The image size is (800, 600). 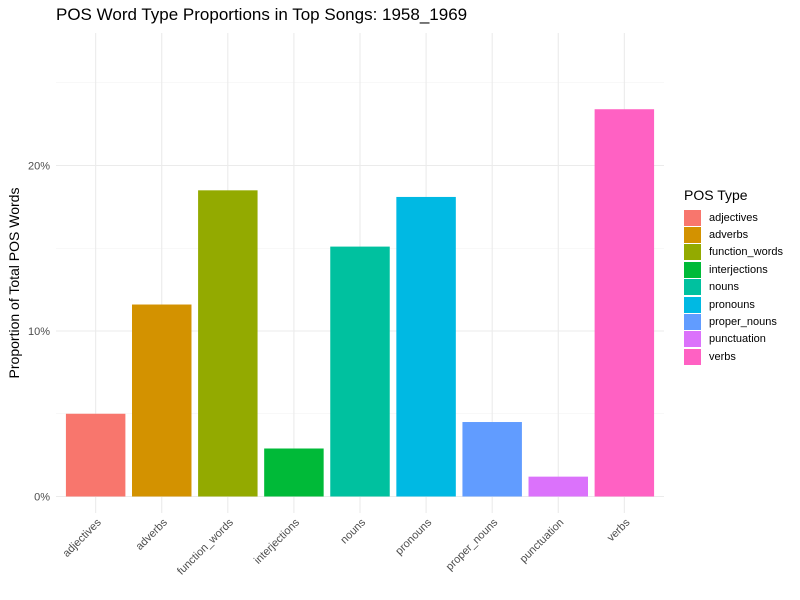 I want to click on x-tick-label: adjectives, so click(x=82, y=537).